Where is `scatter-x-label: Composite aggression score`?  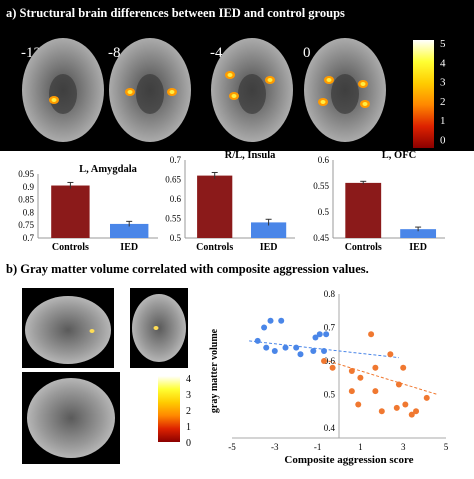
scatter-x-label: Composite aggression score is located at coordinates (348, 460).